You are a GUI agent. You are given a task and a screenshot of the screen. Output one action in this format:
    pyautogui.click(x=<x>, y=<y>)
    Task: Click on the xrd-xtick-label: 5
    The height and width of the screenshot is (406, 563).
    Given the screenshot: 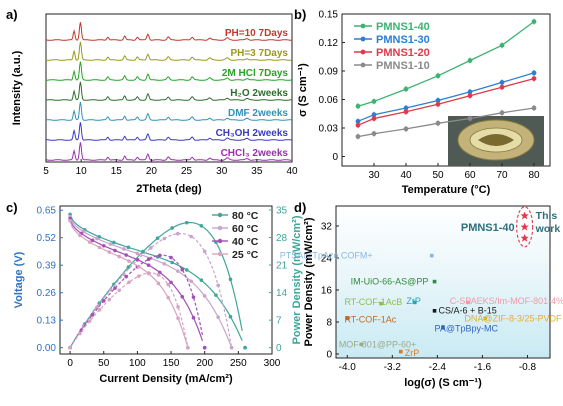 What is the action you would take?
    pyautogui.click(x=46, y=171)
    